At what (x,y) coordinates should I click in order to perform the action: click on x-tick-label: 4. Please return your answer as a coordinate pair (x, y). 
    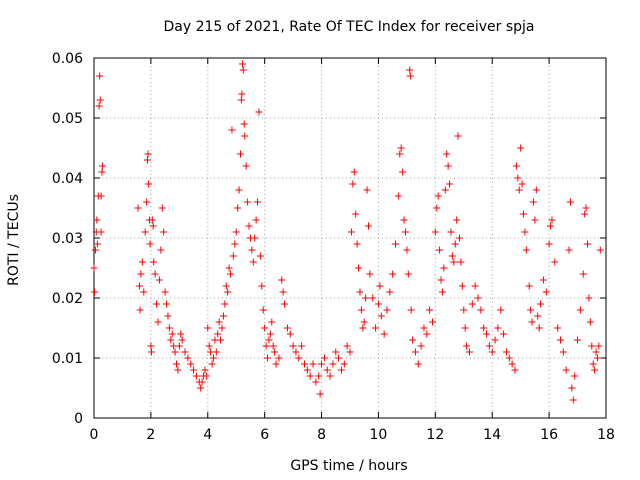
    Looking at the image, I should click on (207, 435).